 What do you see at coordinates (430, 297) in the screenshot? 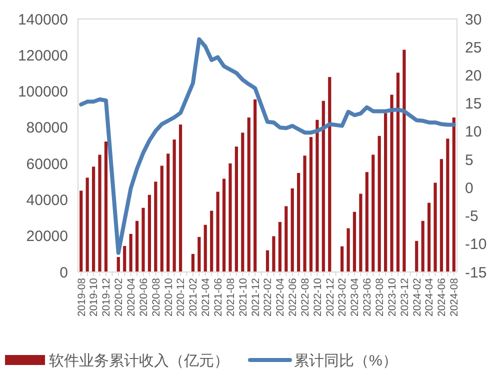
I see `x-tick-label: 2024-04` at bounding box center [430, 297].